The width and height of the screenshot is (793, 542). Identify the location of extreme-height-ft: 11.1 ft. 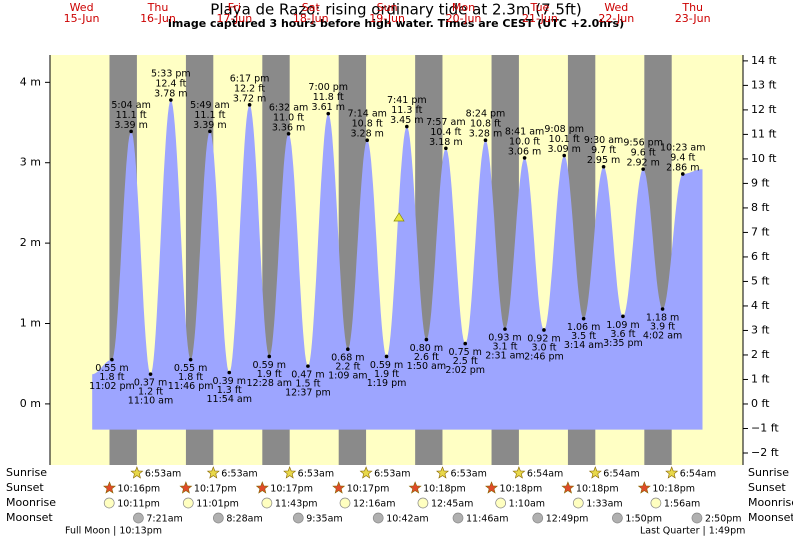
(209, 115).